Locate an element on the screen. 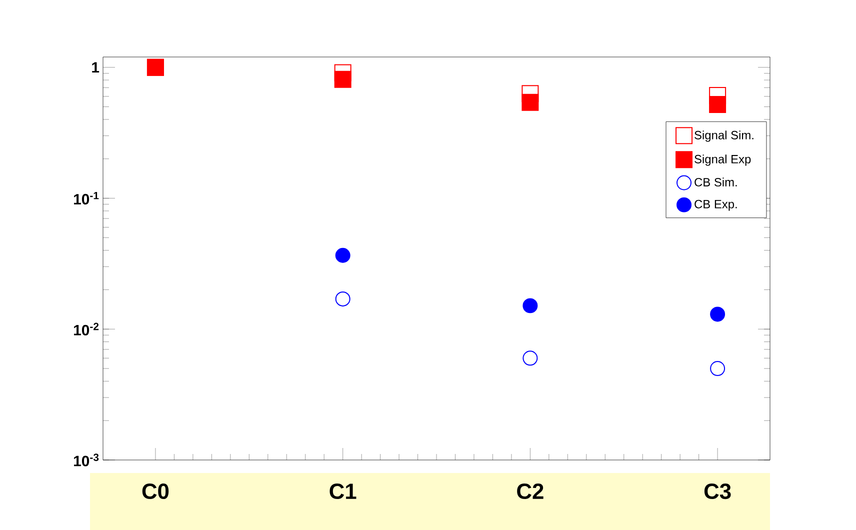  legend-label: CB Exp. is located at coordinates (715, 205).